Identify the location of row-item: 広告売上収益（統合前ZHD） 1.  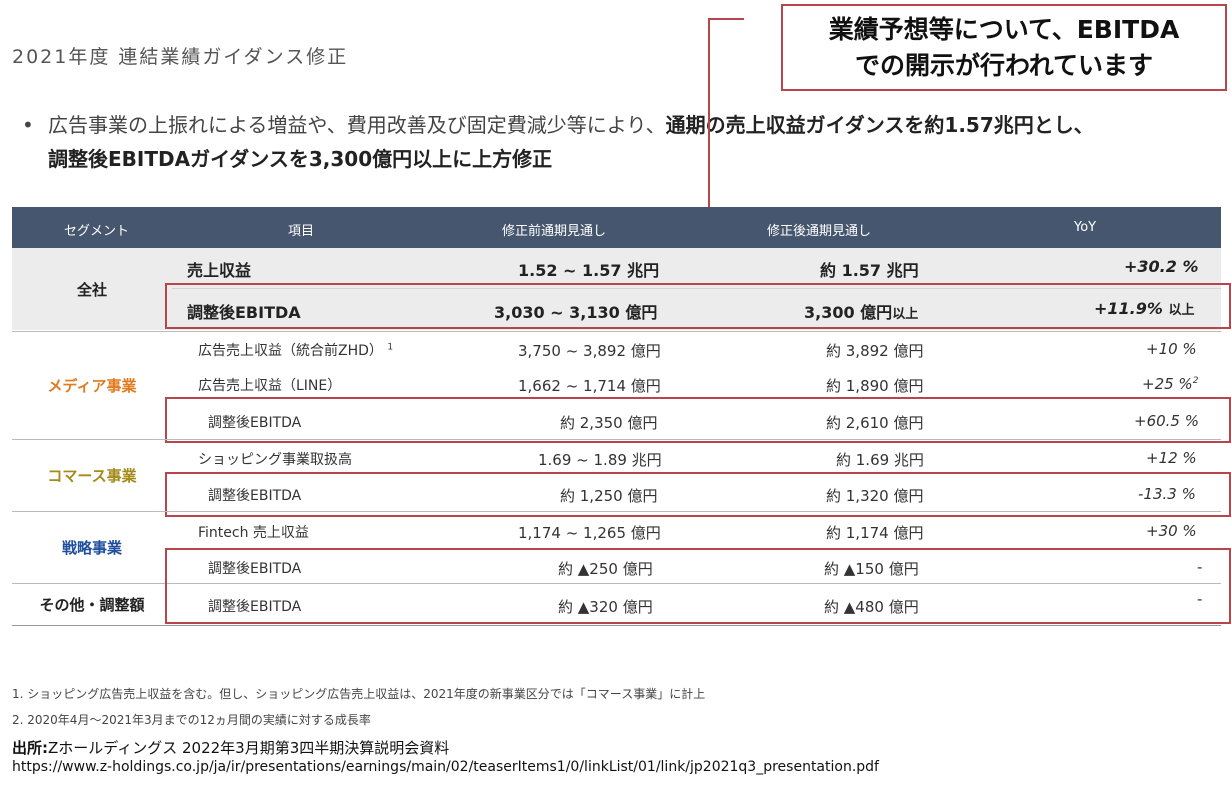
(295, 350).